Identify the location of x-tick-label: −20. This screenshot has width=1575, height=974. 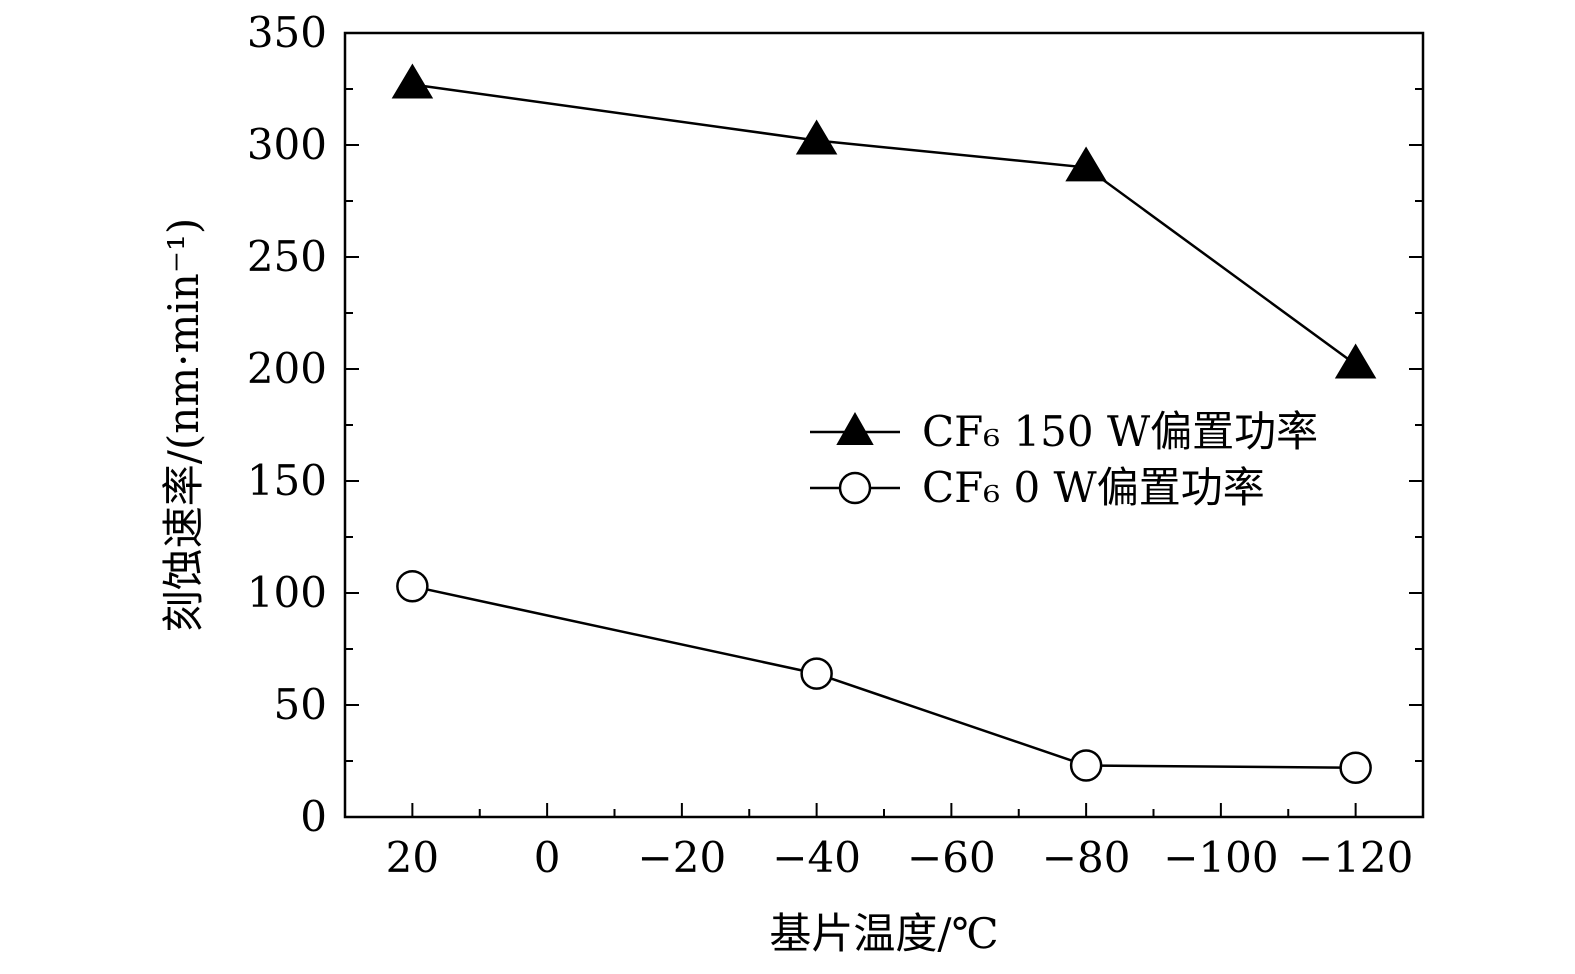
(682, 857).